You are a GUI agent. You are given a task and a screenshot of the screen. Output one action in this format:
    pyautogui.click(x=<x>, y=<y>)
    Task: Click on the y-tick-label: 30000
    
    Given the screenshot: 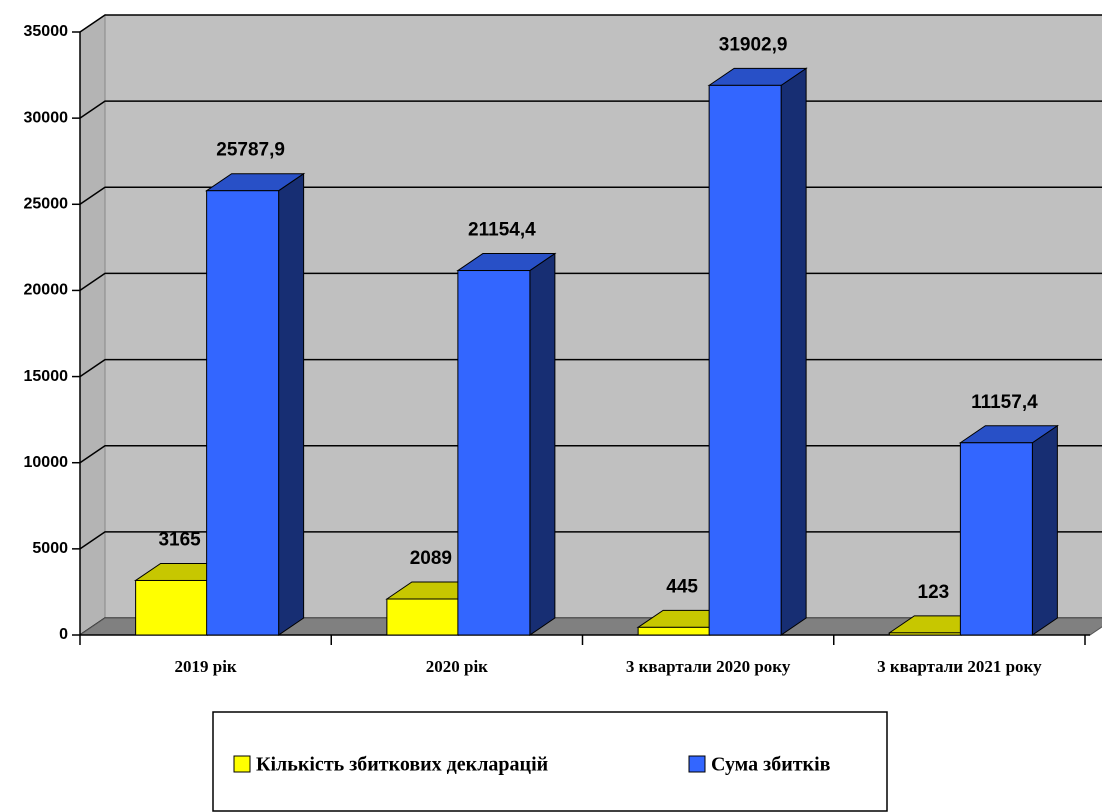 What is the action you would take?
    pyautogui.click(x=46, y=117)
    